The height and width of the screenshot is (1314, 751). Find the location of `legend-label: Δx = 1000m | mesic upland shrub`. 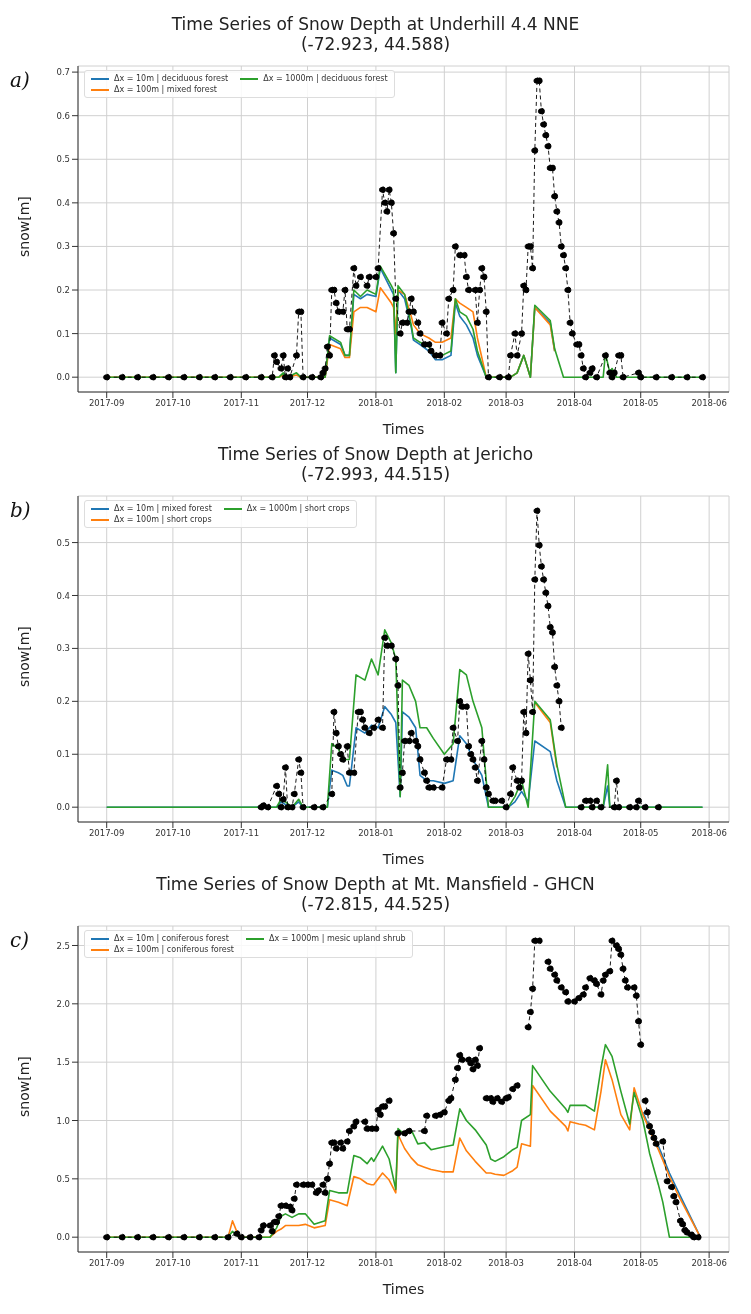

legend-label: Δx = 1000m | mesic upland shrub is located at coordinates (337, 938).